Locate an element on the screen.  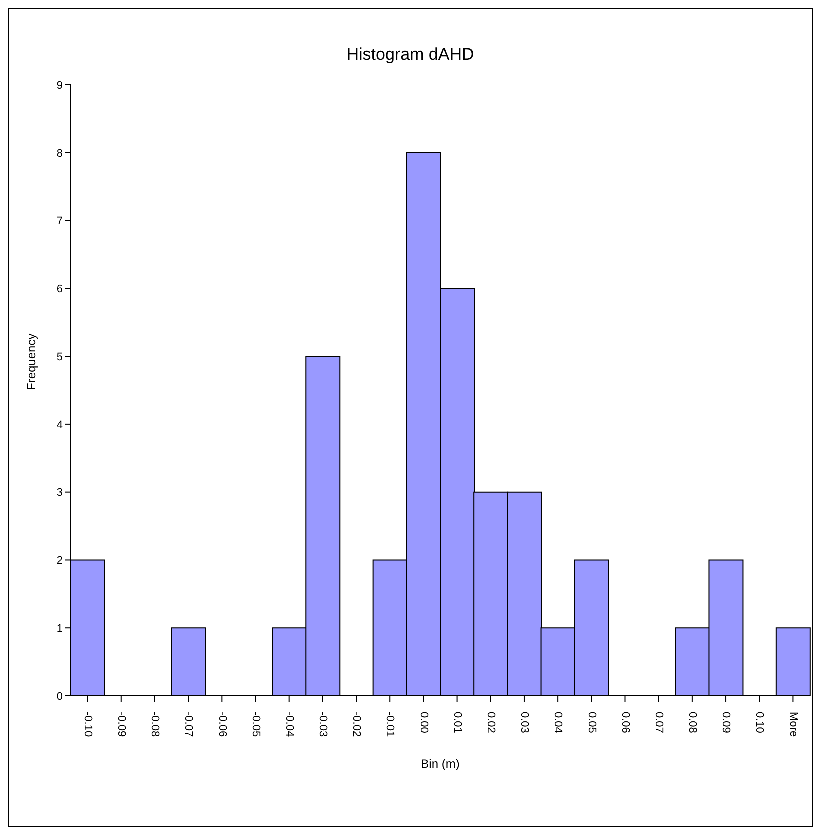
chart-title: Histogram dAHD is located at coordinates (411, 55).